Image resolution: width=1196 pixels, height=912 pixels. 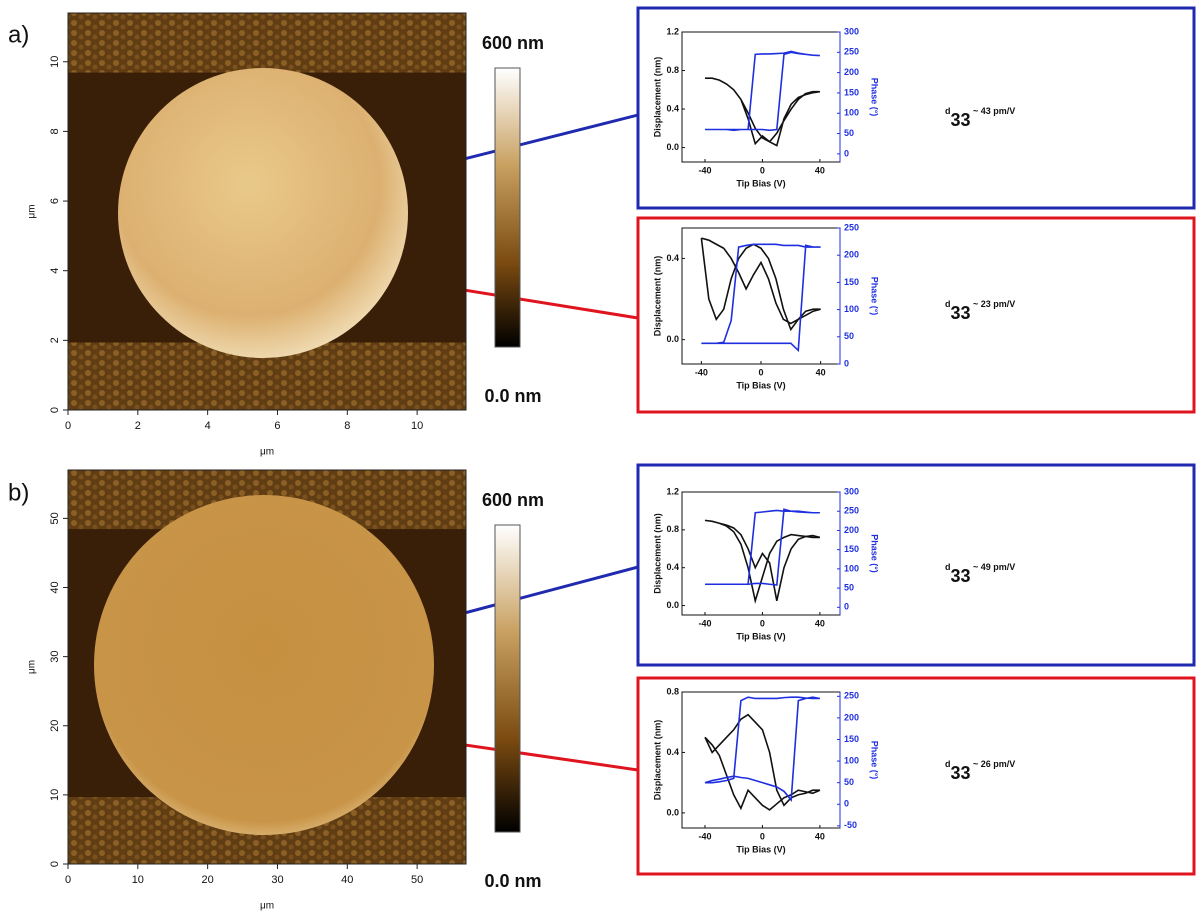 What do you see at coordinates (208, 426) in the screenshot?
I see `x-tick-label: 4` at bounding box center [208, 426].